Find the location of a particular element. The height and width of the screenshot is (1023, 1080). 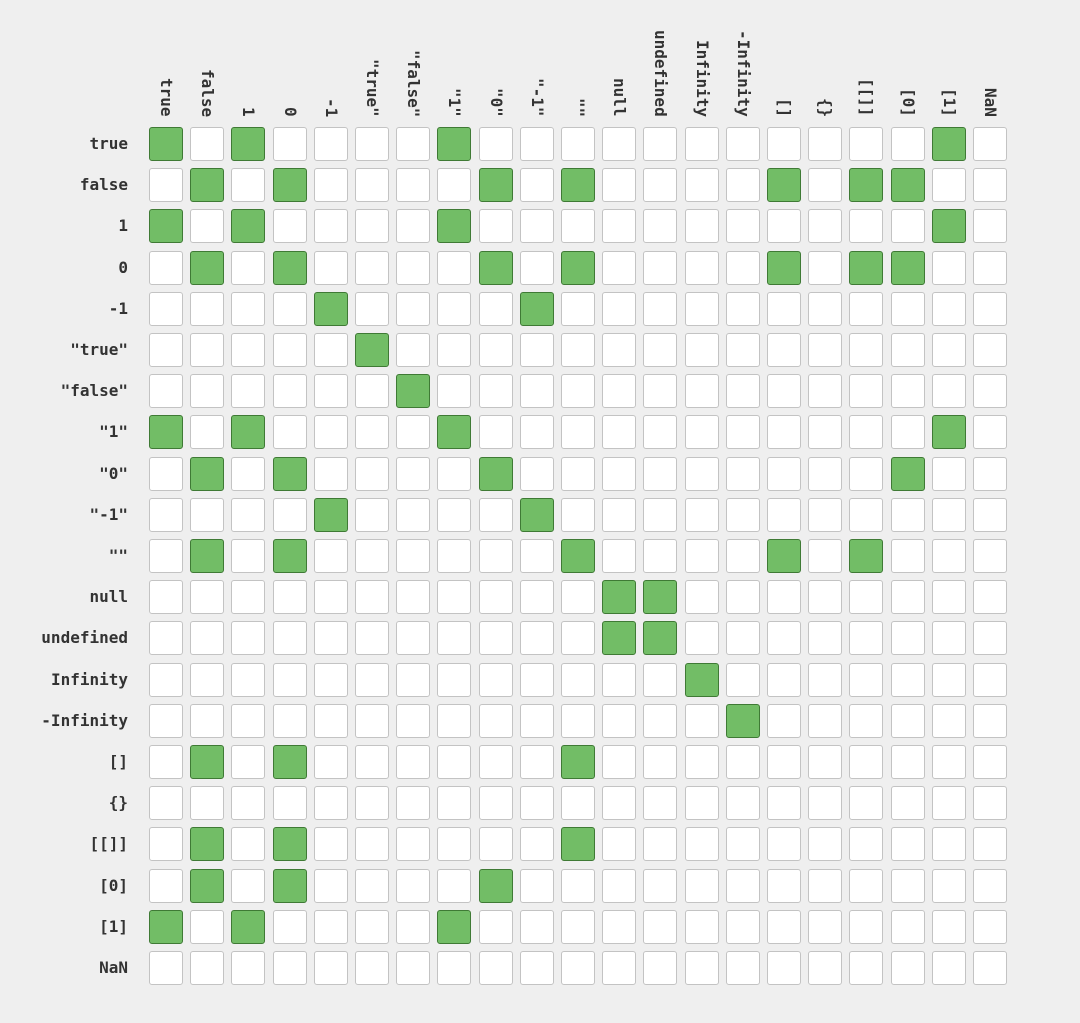

row-label: [1] is located at coordinates (113, 926).